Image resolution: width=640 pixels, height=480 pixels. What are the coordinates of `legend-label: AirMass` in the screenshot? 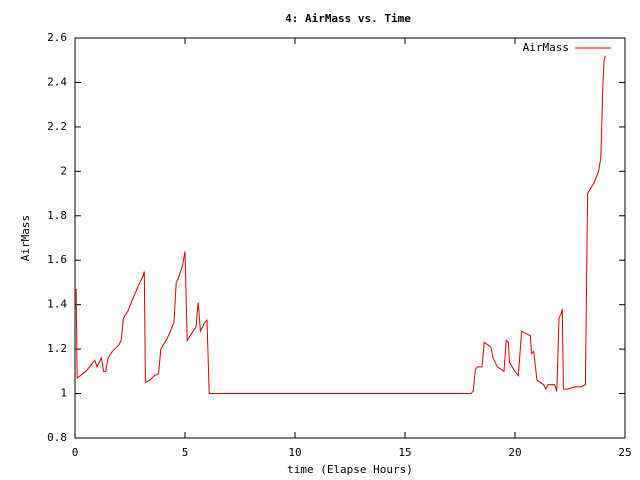 It's located at (546, 47).